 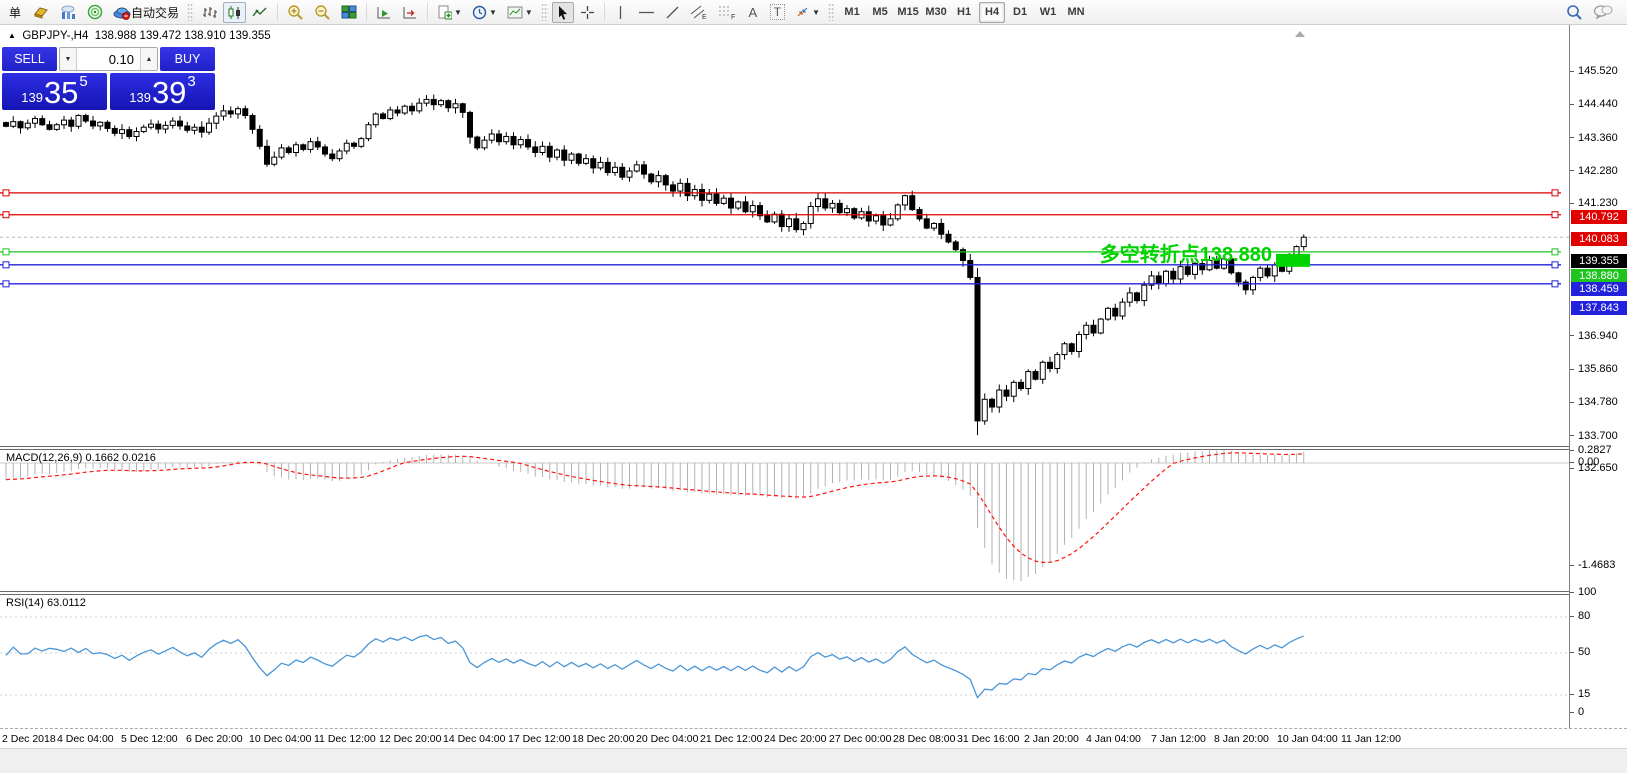 What do you see at coordinates (12, 35) in the screenshot?
I see `collapse-triangle-icon: ▲` at bounding box center [12, 35].